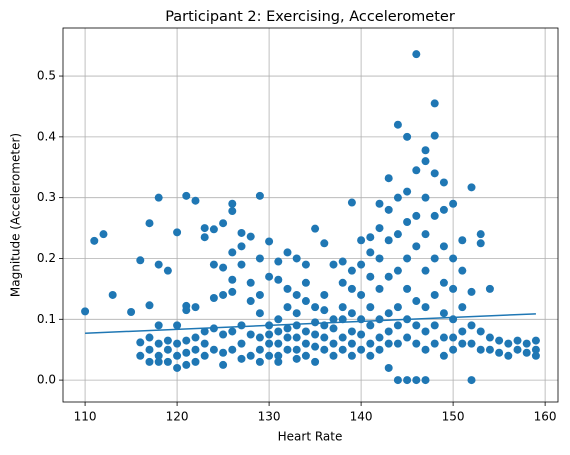  What do you see at coordinates (361, 417) in the screenshot?
I see `x-tick-label: 140` at bounding box center [361, 417].